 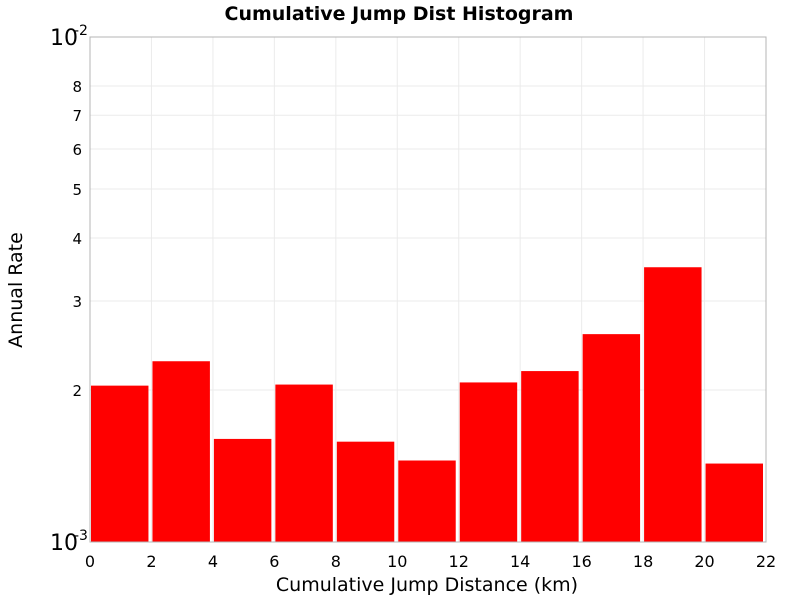 I want to click on x-tick-label: 4, so click(x=213, y=561).